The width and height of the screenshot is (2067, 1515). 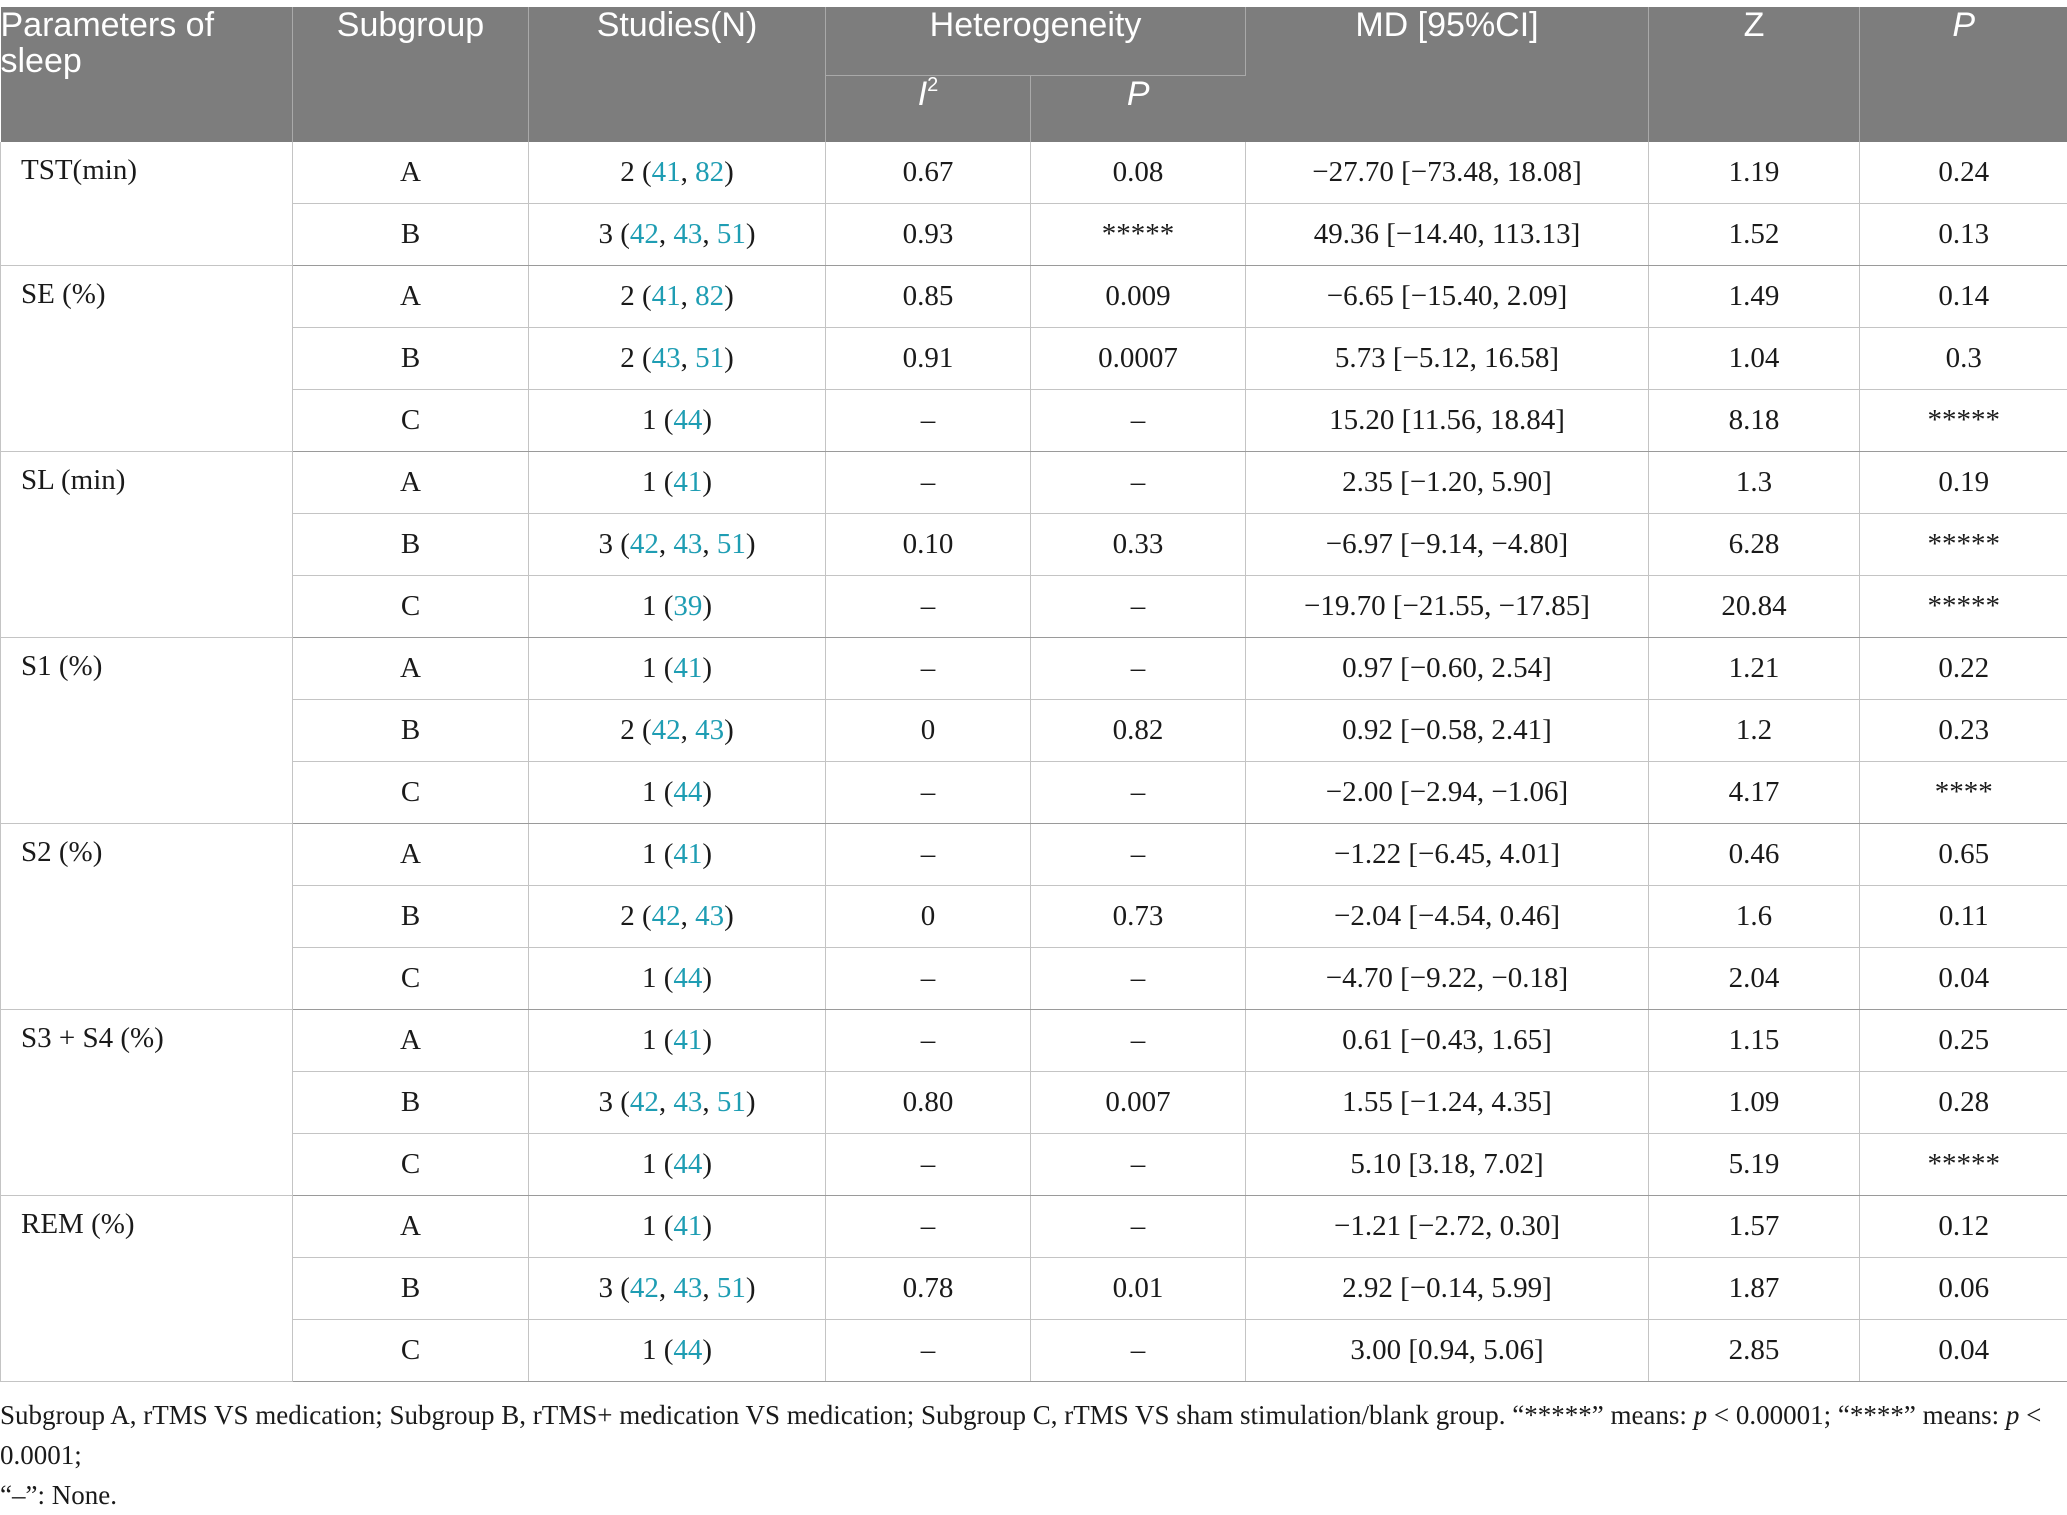 What do you see at coordinates (1447, 1289) in the screenshot?
I see `cell-md: 2.92 [−0.14, 5.99]` at bounding box center [1447, 1289].